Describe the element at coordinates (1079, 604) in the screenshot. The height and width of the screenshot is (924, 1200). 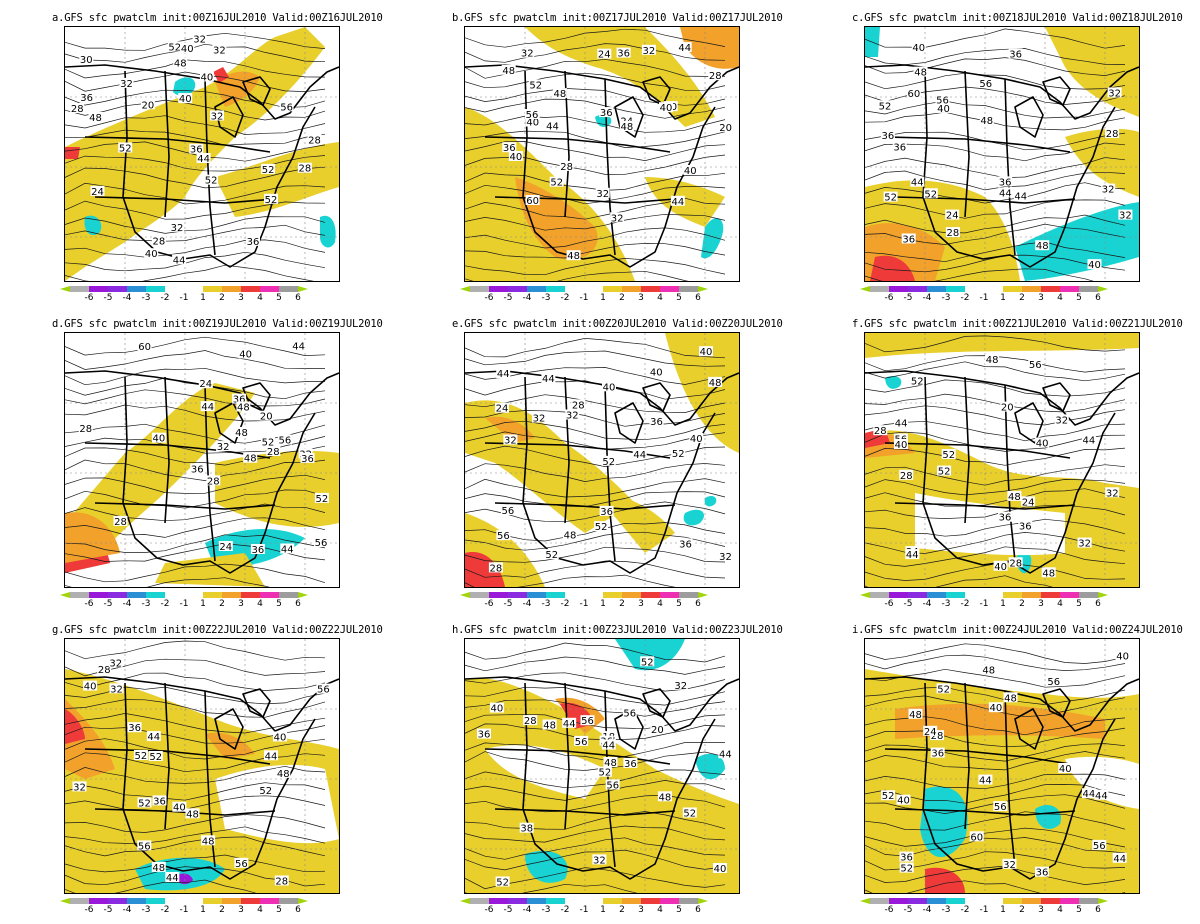
I see `colorbar-tick-label: 5` at that location.